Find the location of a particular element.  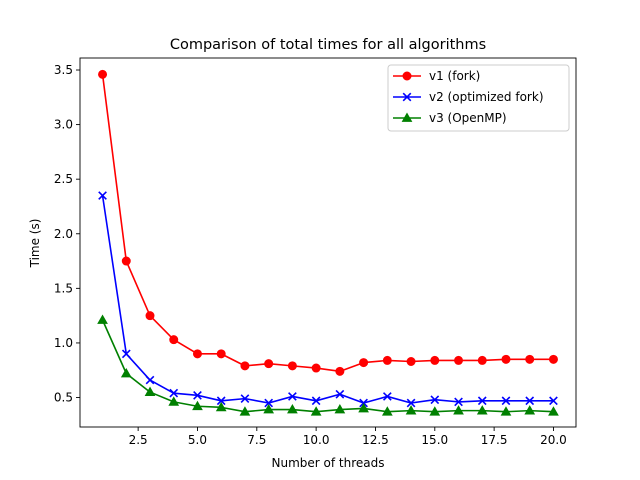

x-tick-label: 5.0 is located at coordinates (197, 440).